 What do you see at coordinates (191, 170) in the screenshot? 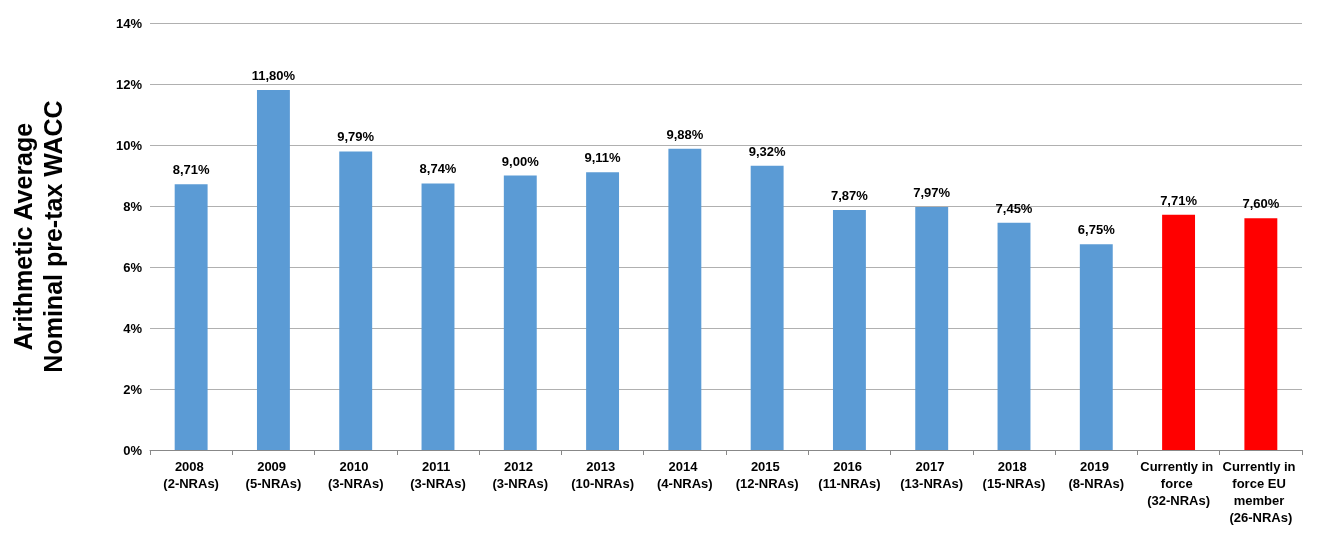
I see `data-label: 8,71%` at bounding box center [191, 170].